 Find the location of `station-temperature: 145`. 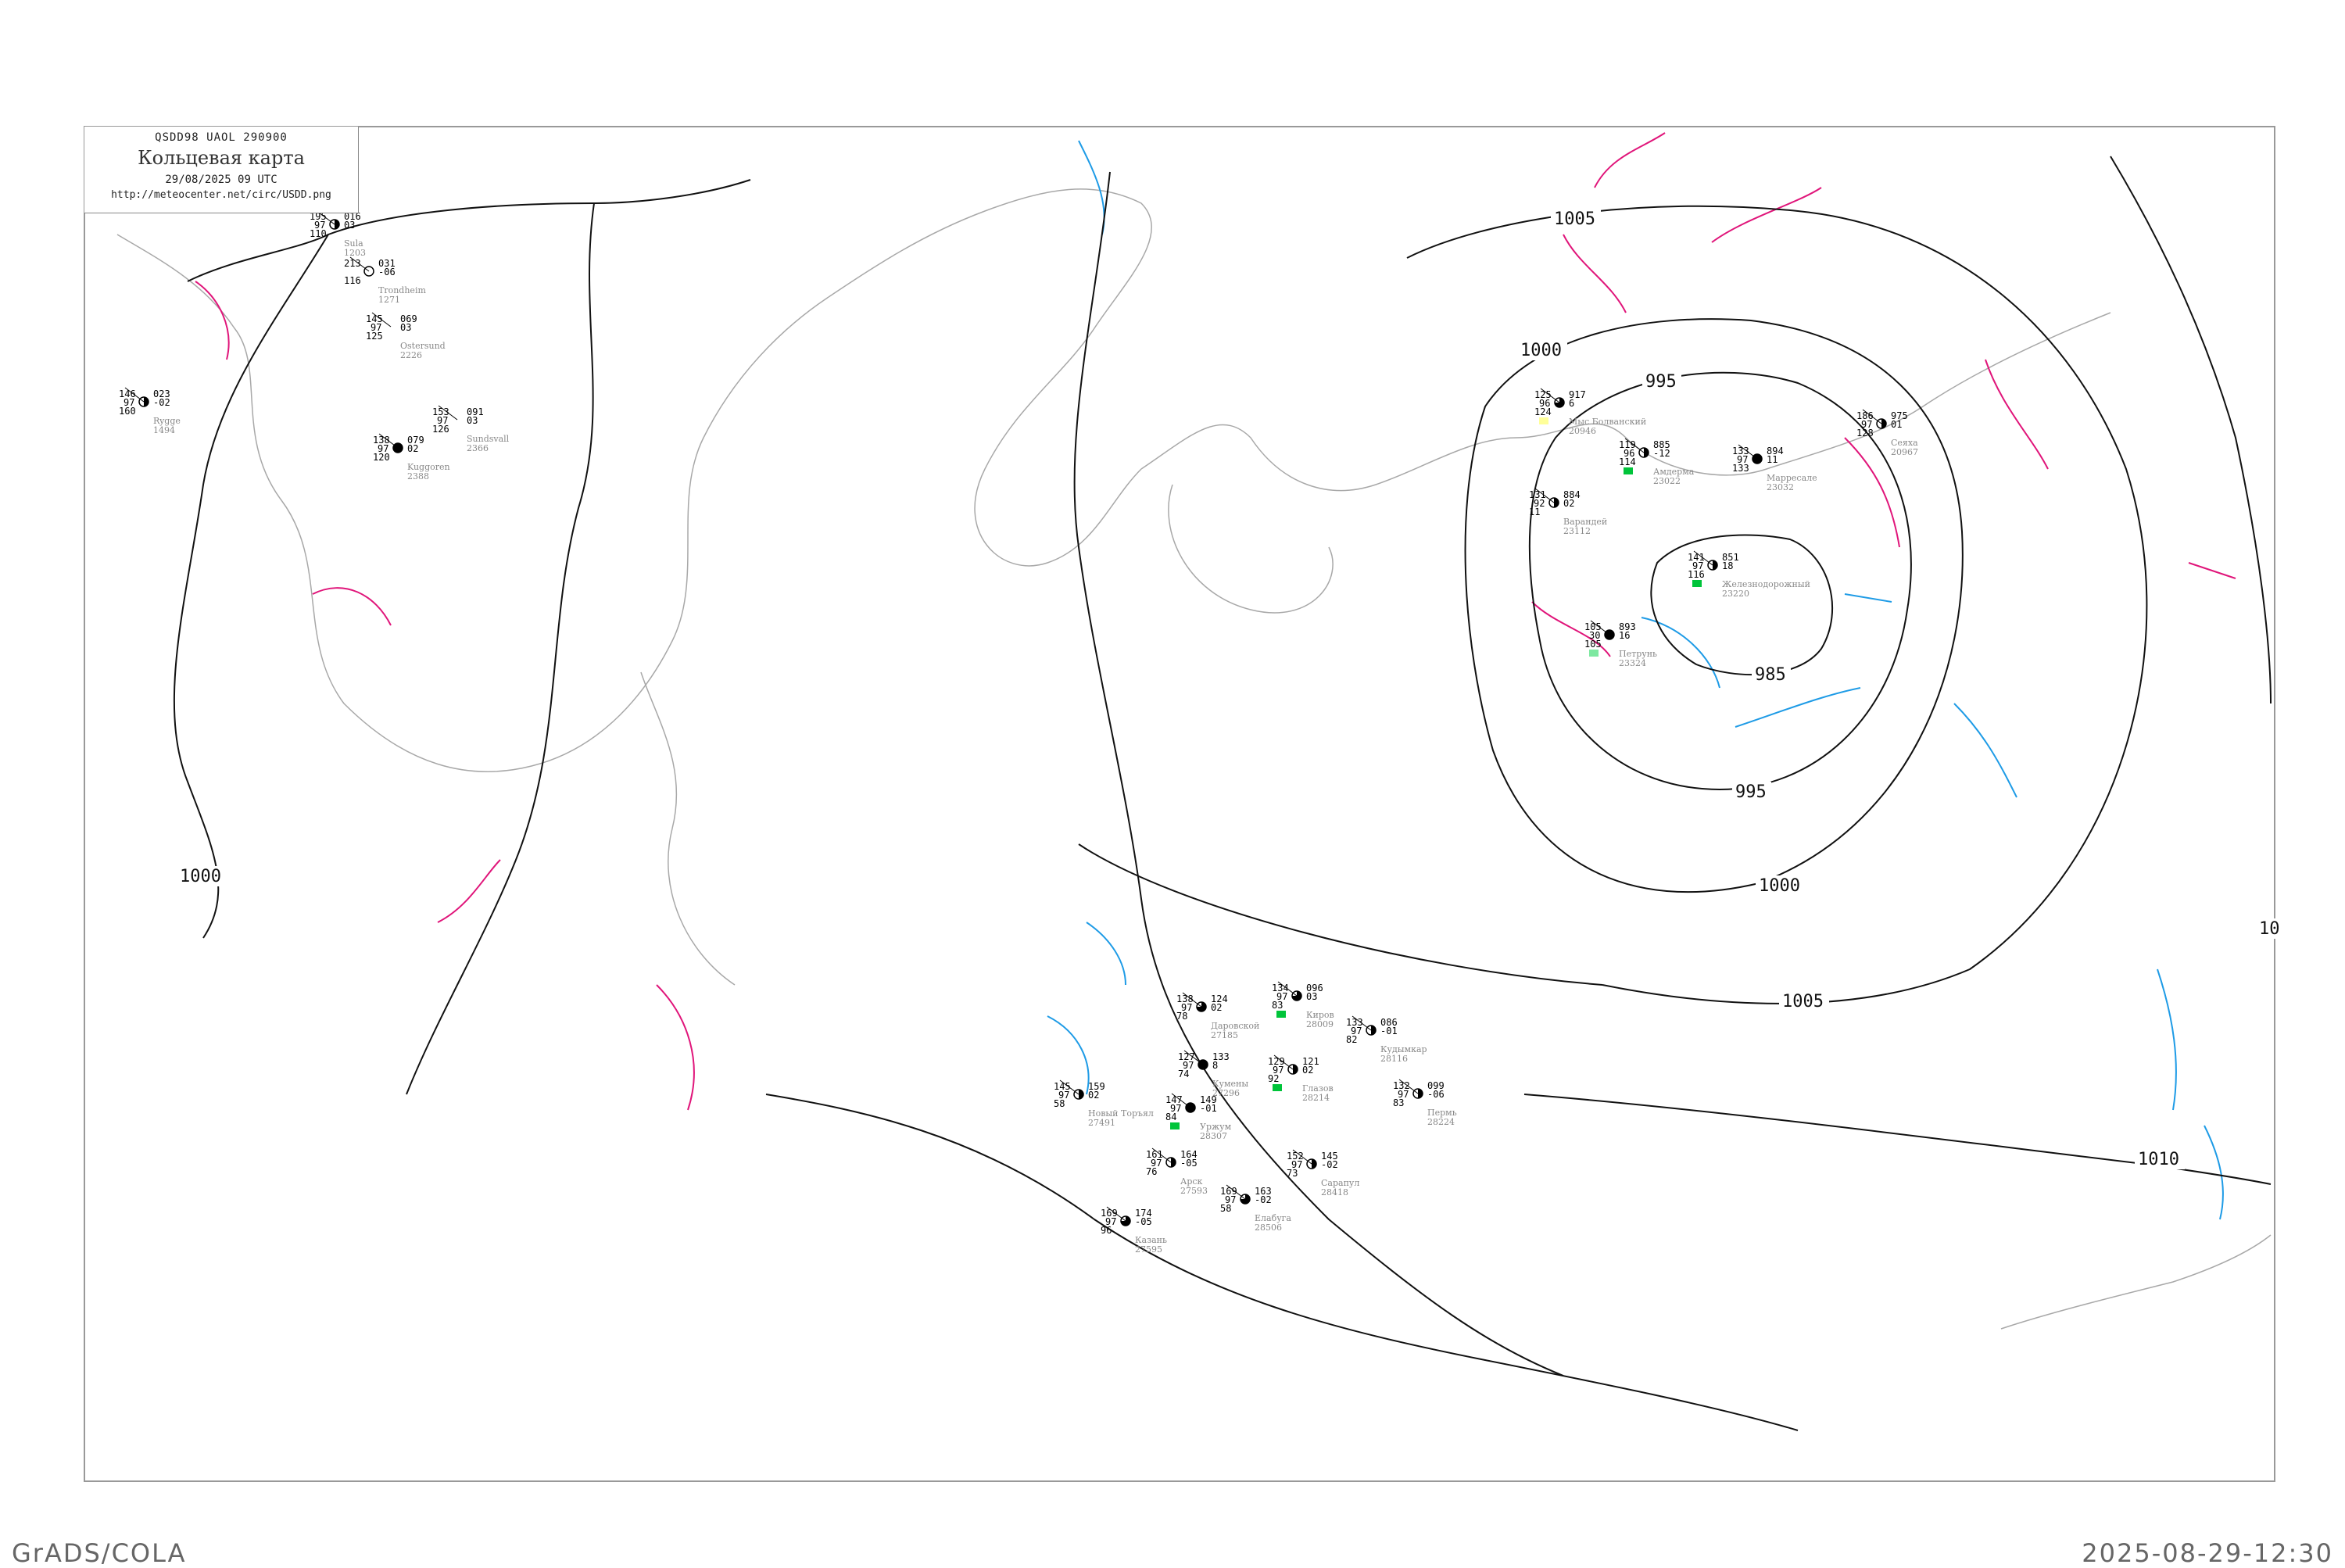

station-temperature: 145 is located at coordinates (374, 318).